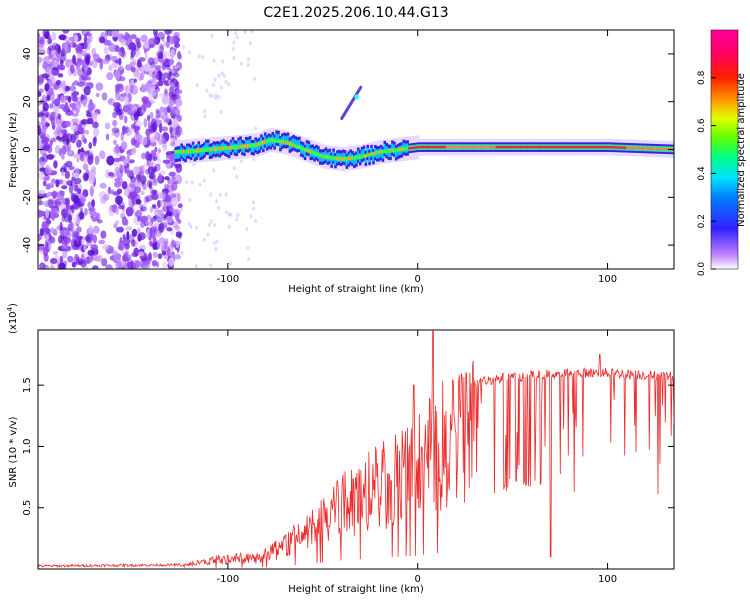 The width and height of the screenshot is (750, 600). I want to click on colorbar-ticks: 0.0 0.2 0.4 0.6 0.8, so click(706, 173).